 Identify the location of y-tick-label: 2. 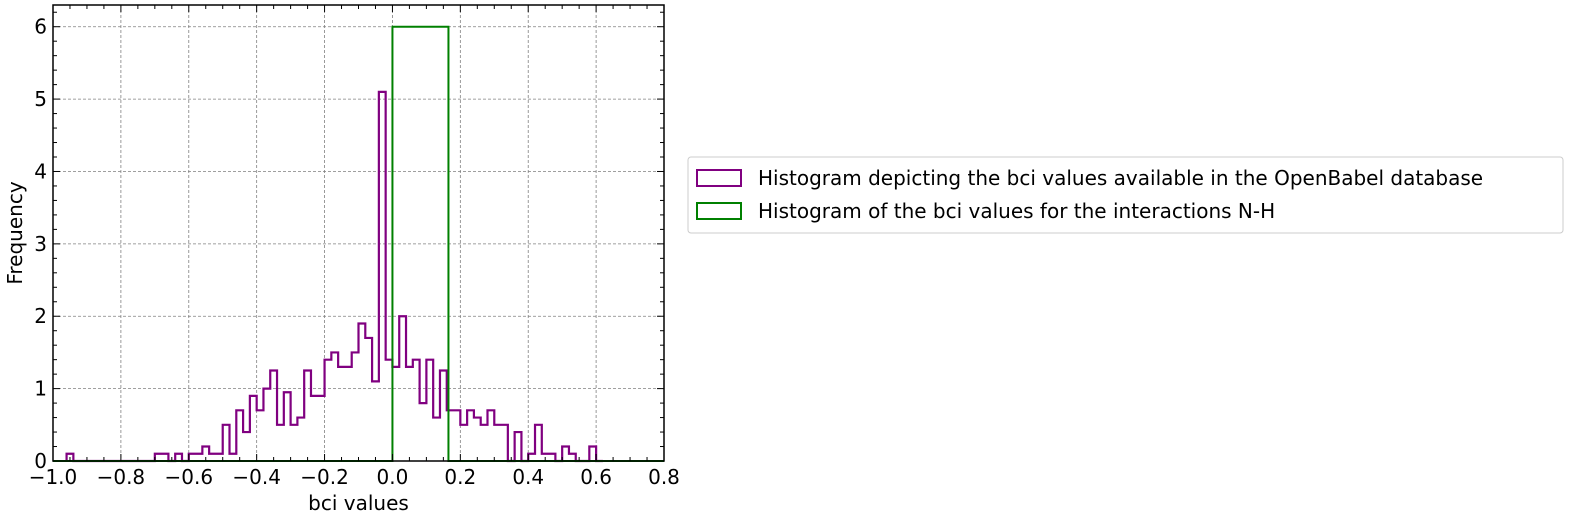
(40, 316).